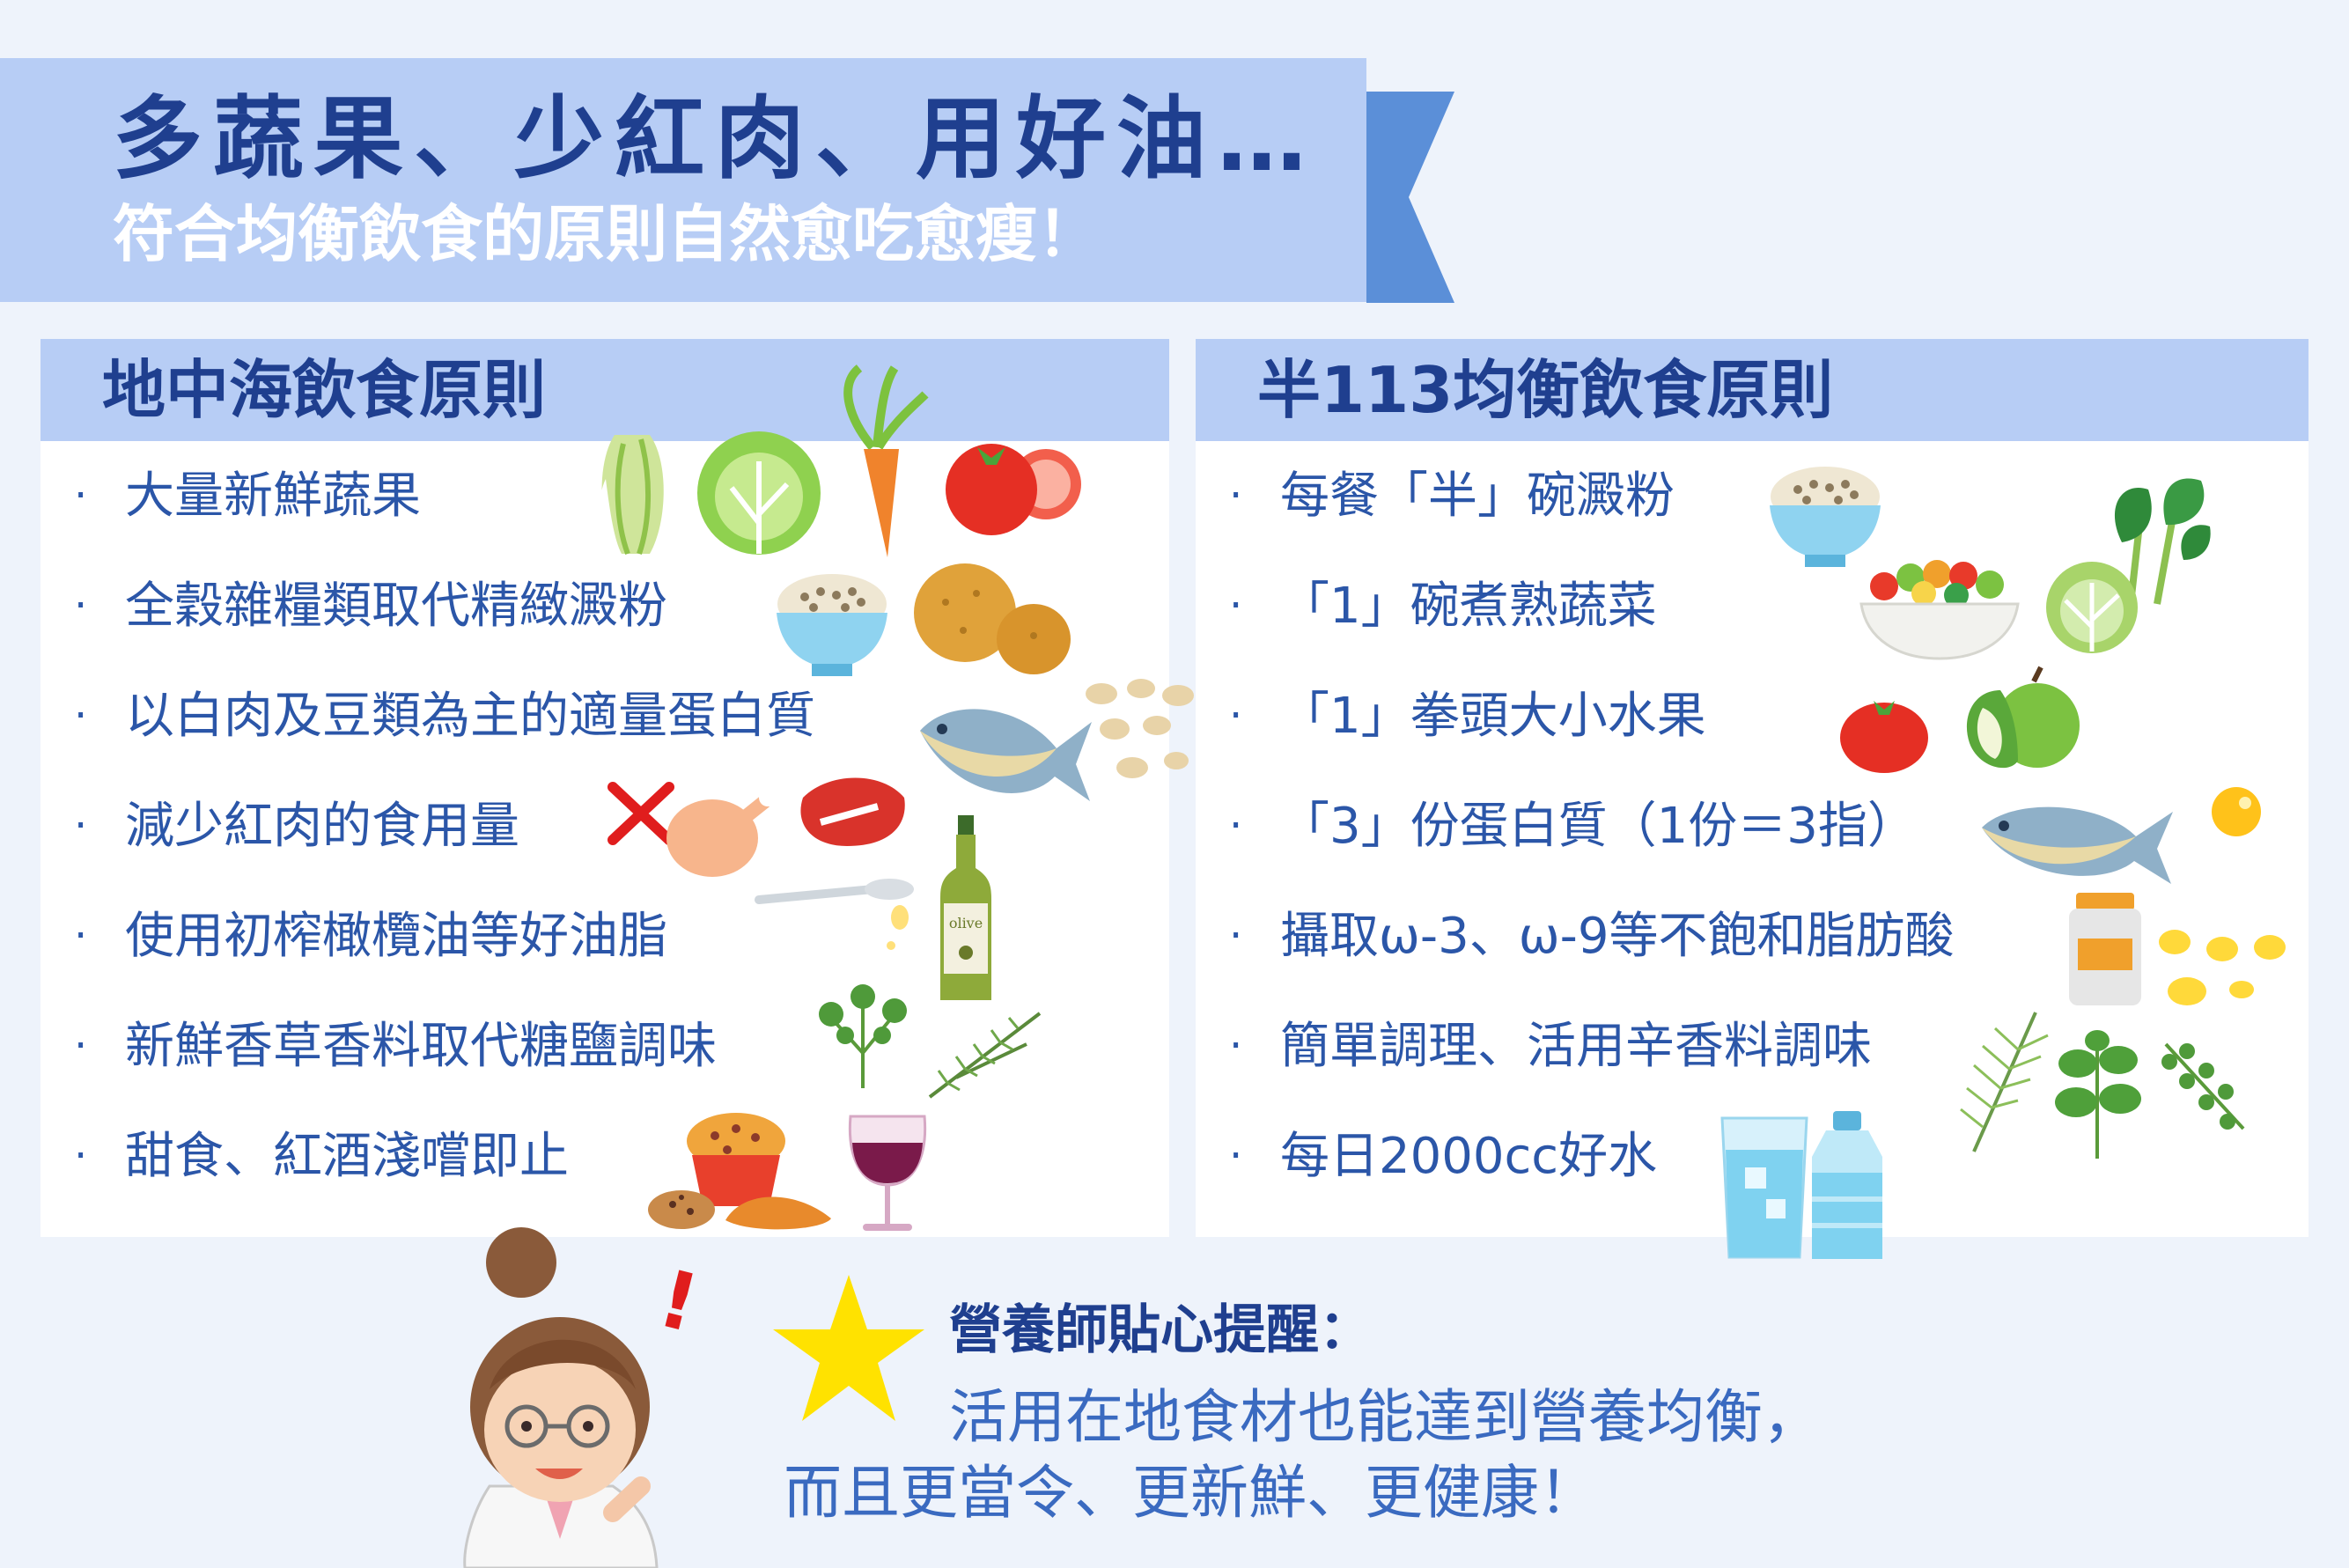 The width and height of the screenshot is (2349, 1568). What do you see at coordinates (721, 833) in the screenshot?
I see `chicken-icon` at bounding box center [721, 833].